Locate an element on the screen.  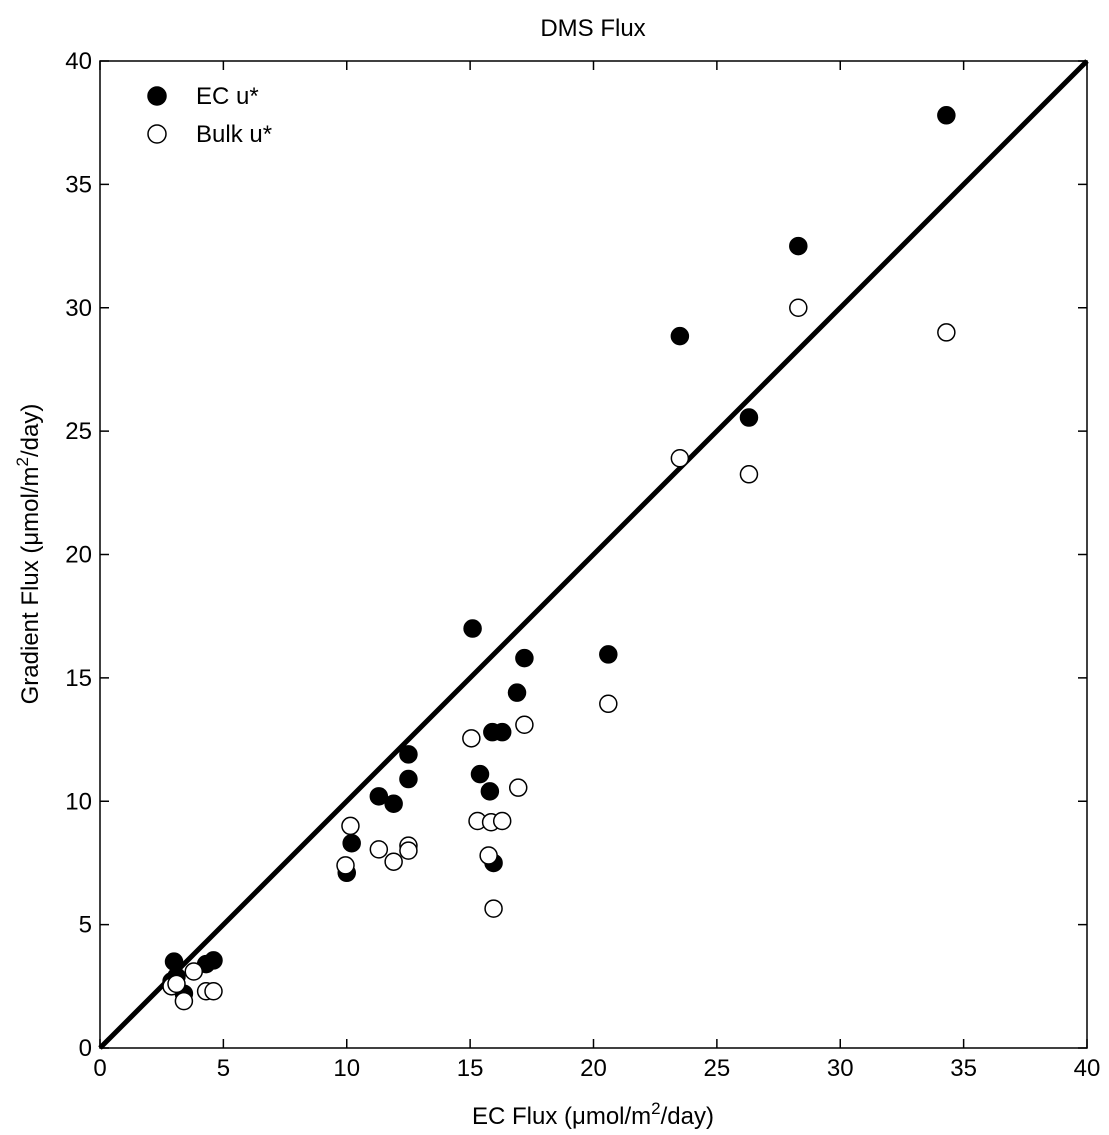
x-tick-label-0: 0 is located at coordinates (99, 1068).